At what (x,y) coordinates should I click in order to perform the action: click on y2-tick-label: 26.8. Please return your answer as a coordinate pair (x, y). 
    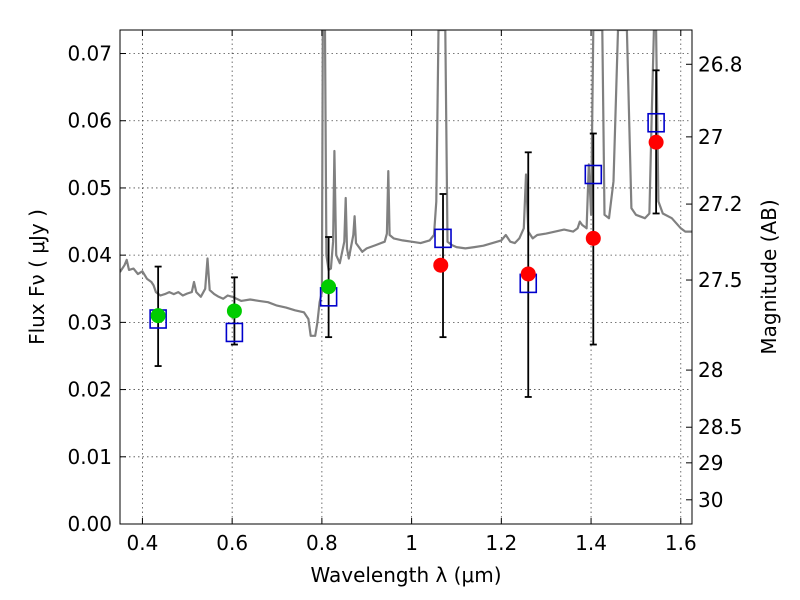
    Looking at the image, I should click on (720, 64).